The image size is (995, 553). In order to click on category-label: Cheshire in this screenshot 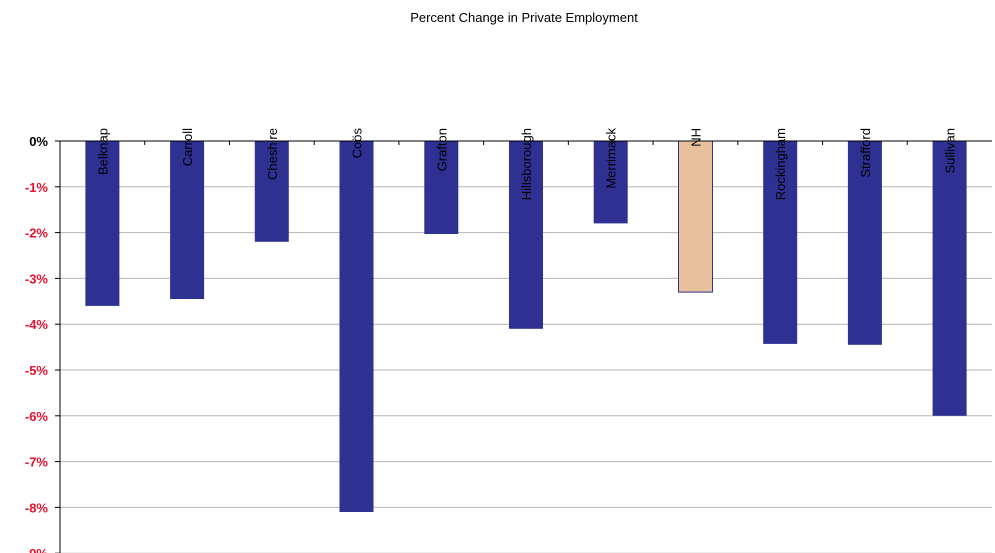, I will do `click(272, 154)`.